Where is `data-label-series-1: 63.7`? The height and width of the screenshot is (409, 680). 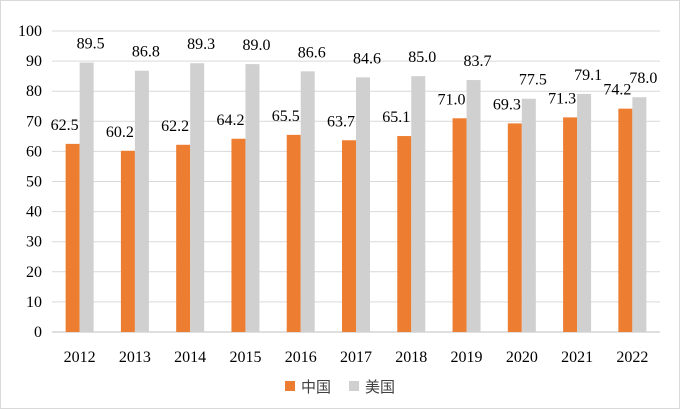
data-label-series-1: 63.7 is located at coordinates (341, 121).